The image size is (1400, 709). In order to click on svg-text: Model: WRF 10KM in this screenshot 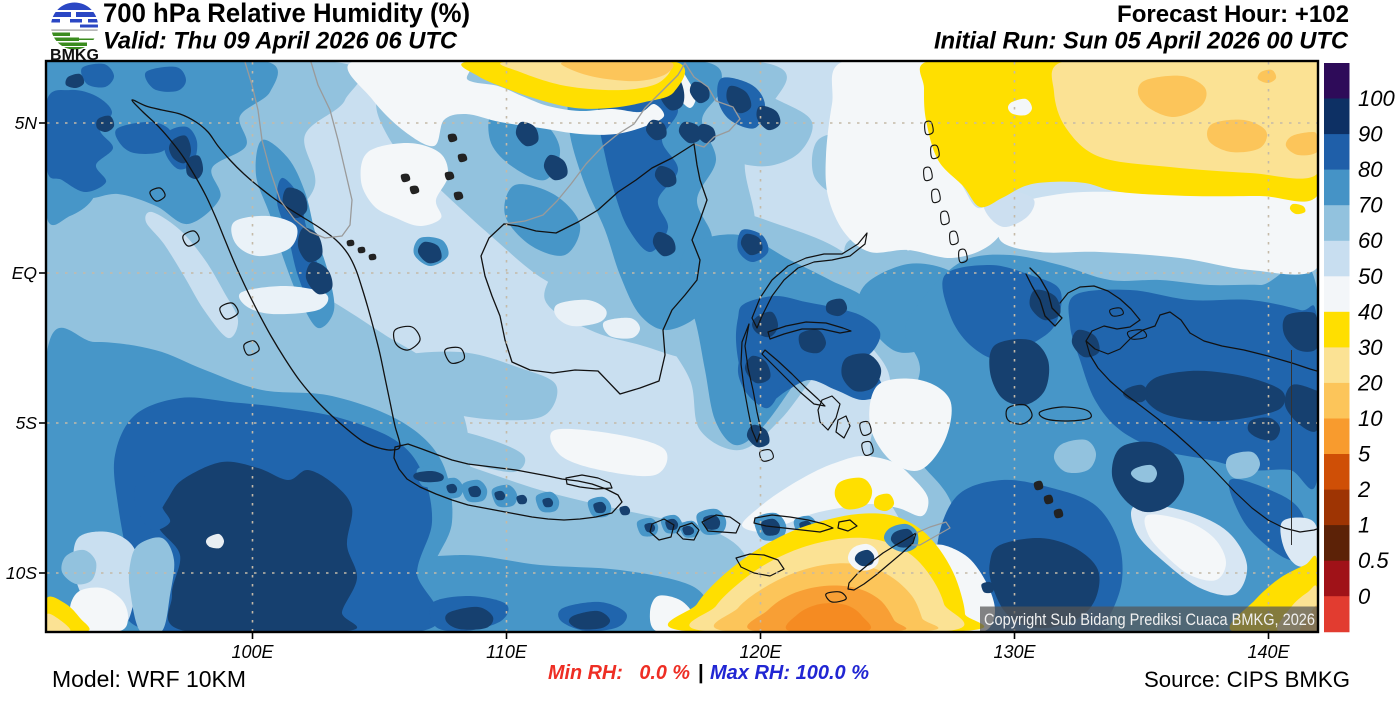, I will do `click(149, 679)`.